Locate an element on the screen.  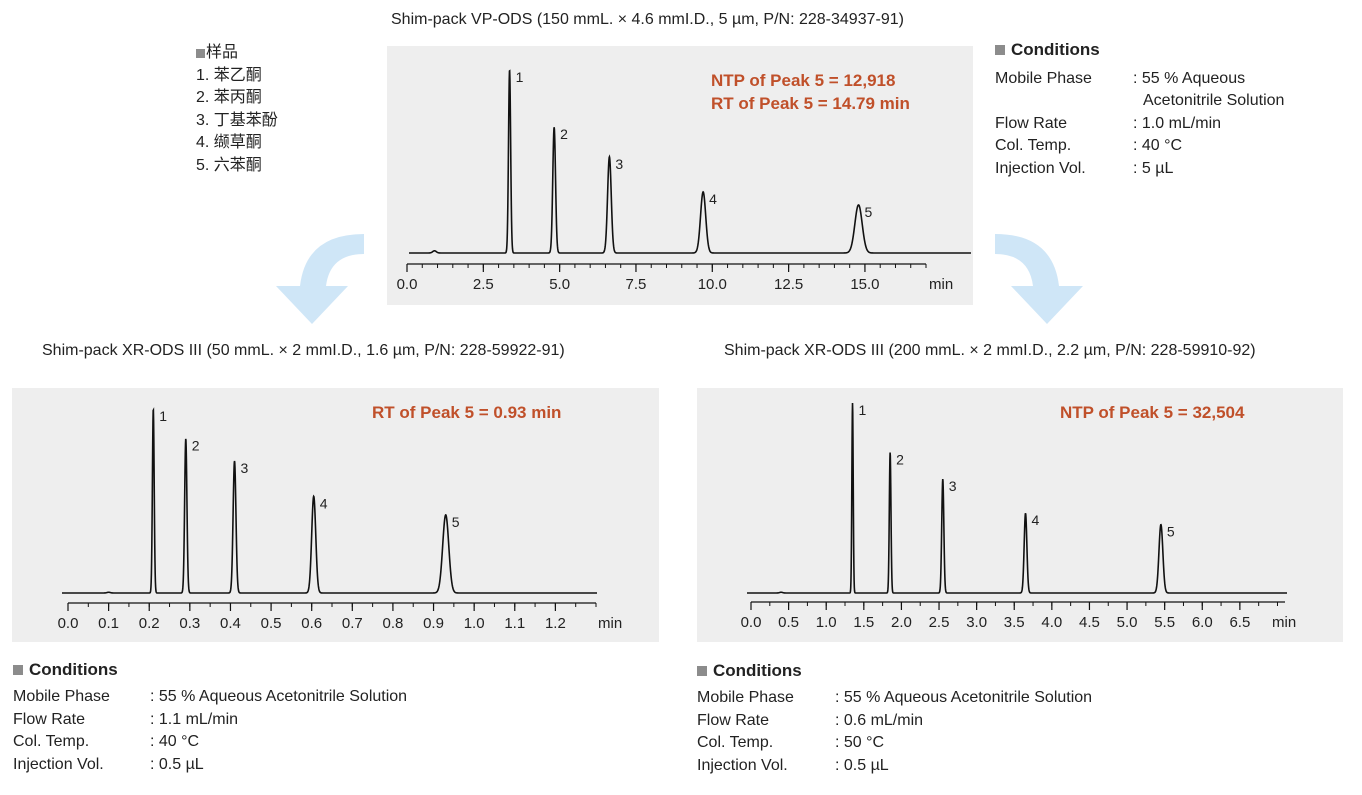
tick-label: 0.4 is located at coordinates (230, 623).